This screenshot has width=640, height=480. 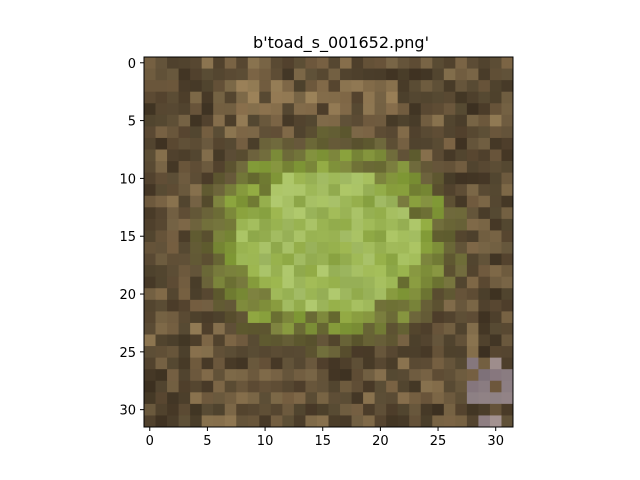 What do you see at coordinates (207, 441) in the screenshot?
I see `x-tick-label: 5` at bounding box center [207, 441].